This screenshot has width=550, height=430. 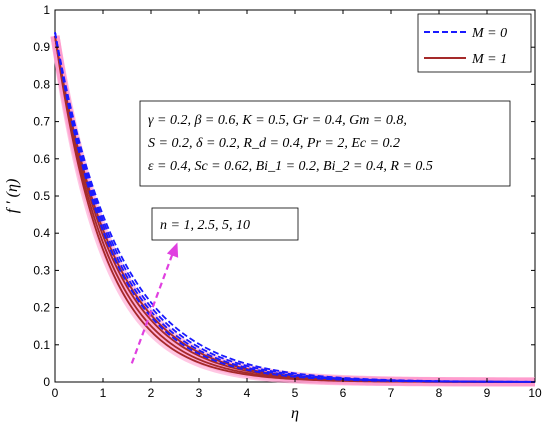 What do you see at coordinates (41, 308) in the screenshot?
I see `y-tick-label: 0.2` at bounding box center [41, 308].